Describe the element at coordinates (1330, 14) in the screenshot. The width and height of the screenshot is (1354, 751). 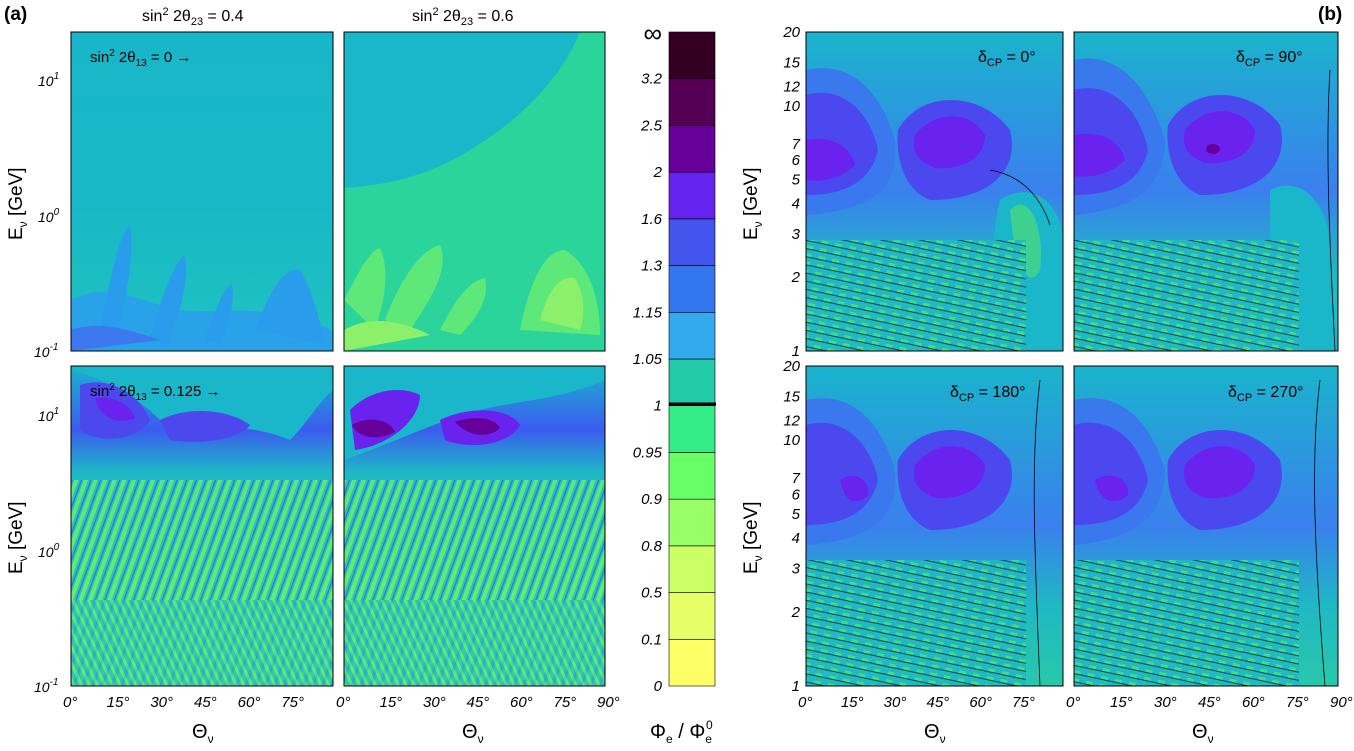
I see `panel-b-label: (b)` at that location.